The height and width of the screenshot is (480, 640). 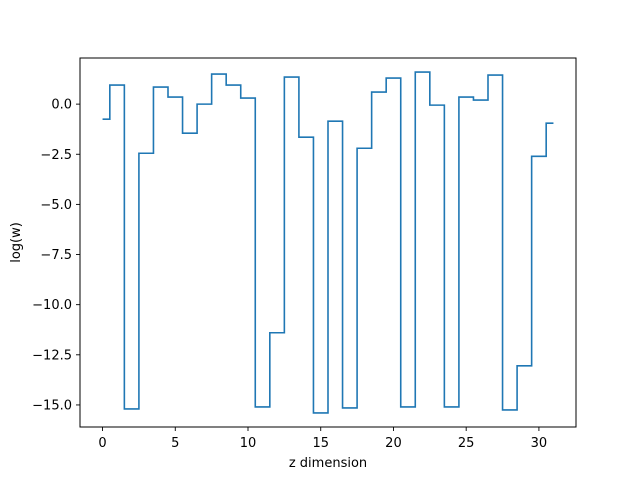 What do you see at coordinates (56, 155) in the screenshot?
I see `y-tick-label: −2.5` at bounding box center [56, 155].